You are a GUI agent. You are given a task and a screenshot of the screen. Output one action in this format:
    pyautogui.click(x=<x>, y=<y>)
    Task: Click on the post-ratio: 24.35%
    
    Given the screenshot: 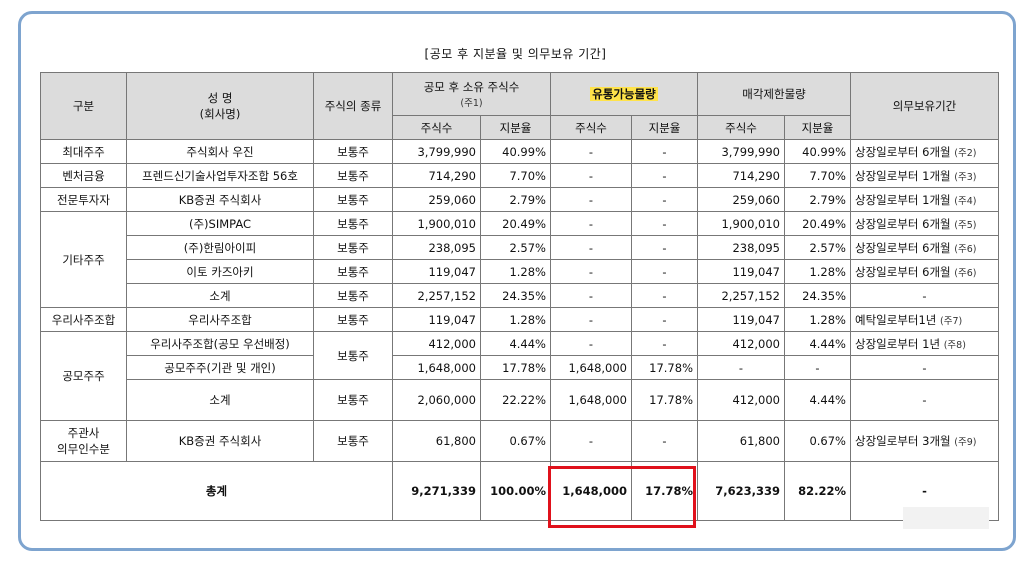 What is the action you would take?
    pyautogui.click(x=515, y=295)
    